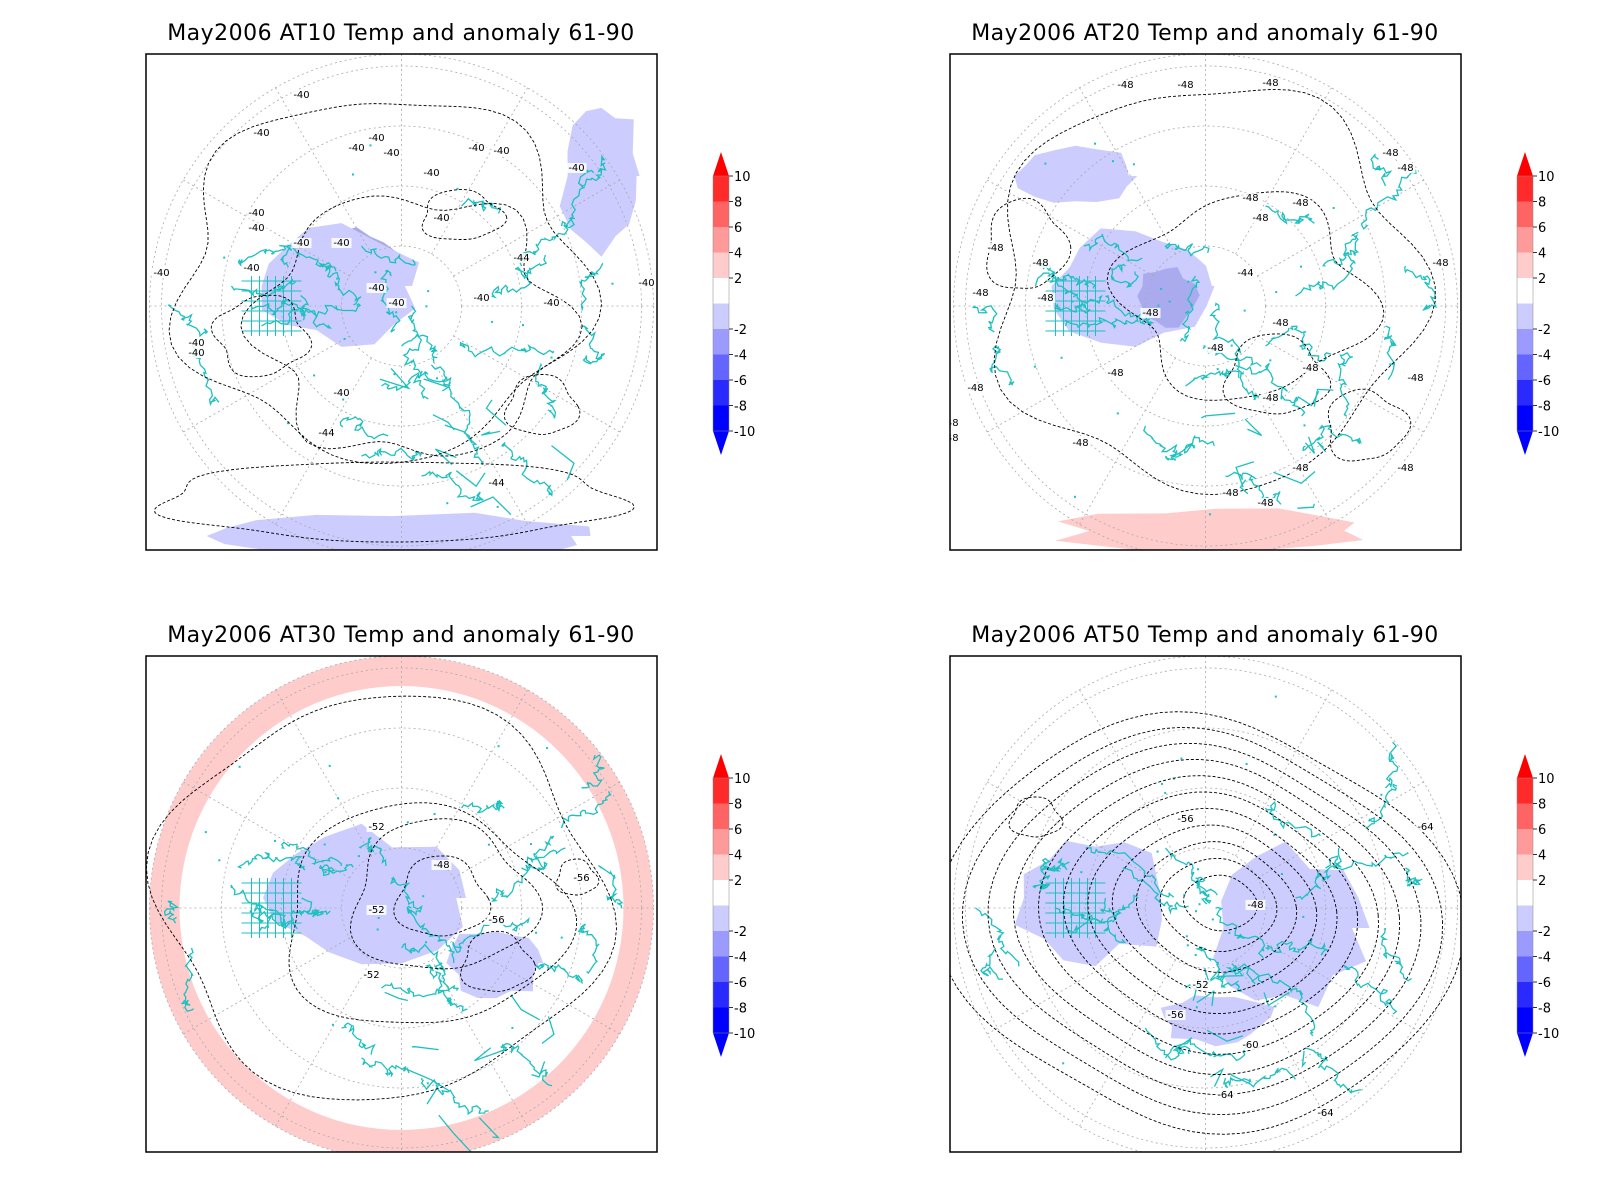 This screenshot has width=1600, height=1200. What do you see at coordinates (401, 302) in the screenshot?
I see `panel-frame` at bounding box center [401, 302].